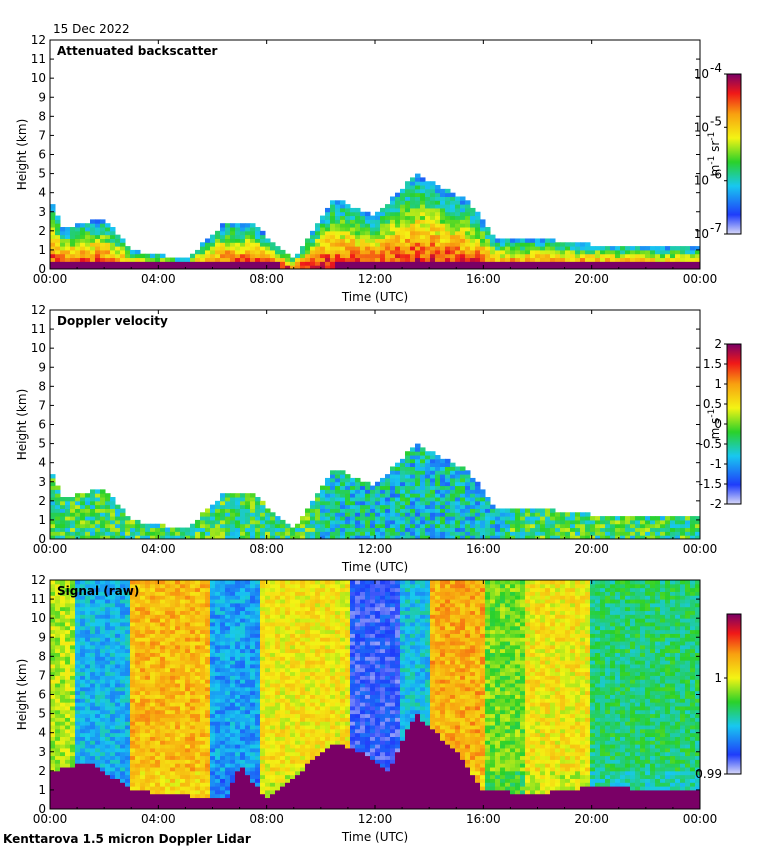 The height and width of the screenshot is (850, 780). I want to click on colorbar-tick-label: 10, so click(701, 127).